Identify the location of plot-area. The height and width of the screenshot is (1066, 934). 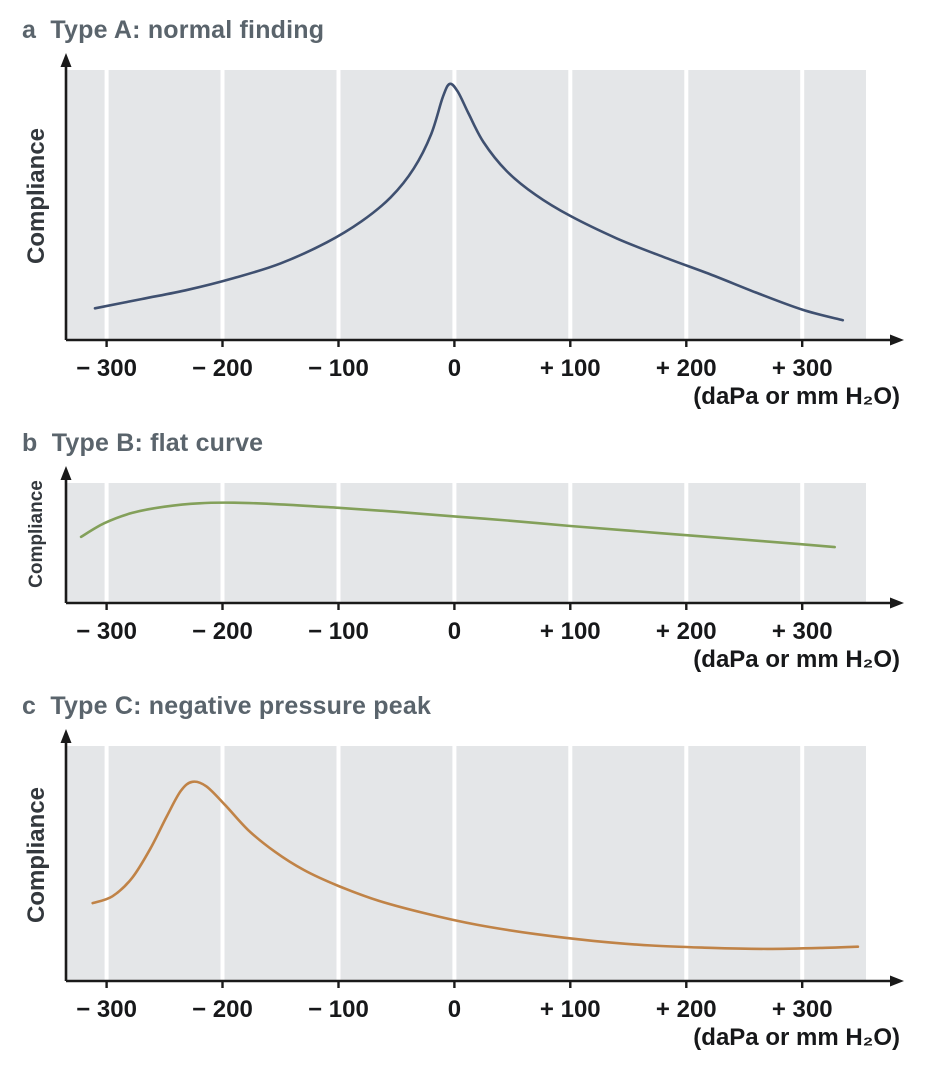
(466, 543).